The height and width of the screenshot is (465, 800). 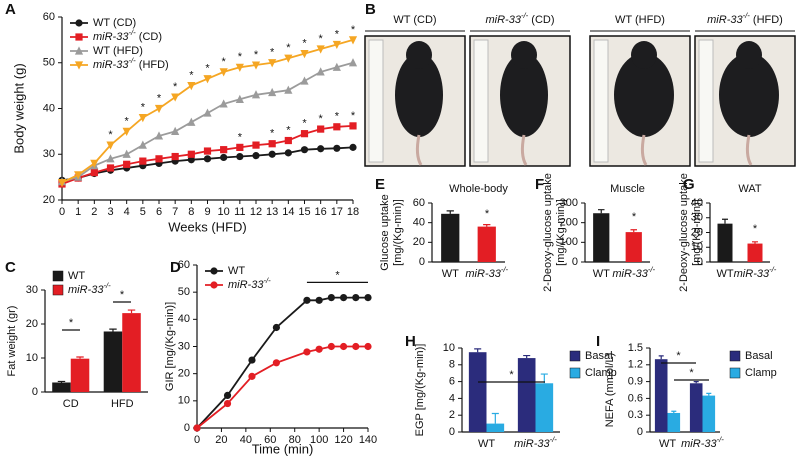 I want to click on y-tick-label: 1.5, so click(x=635, y=348).